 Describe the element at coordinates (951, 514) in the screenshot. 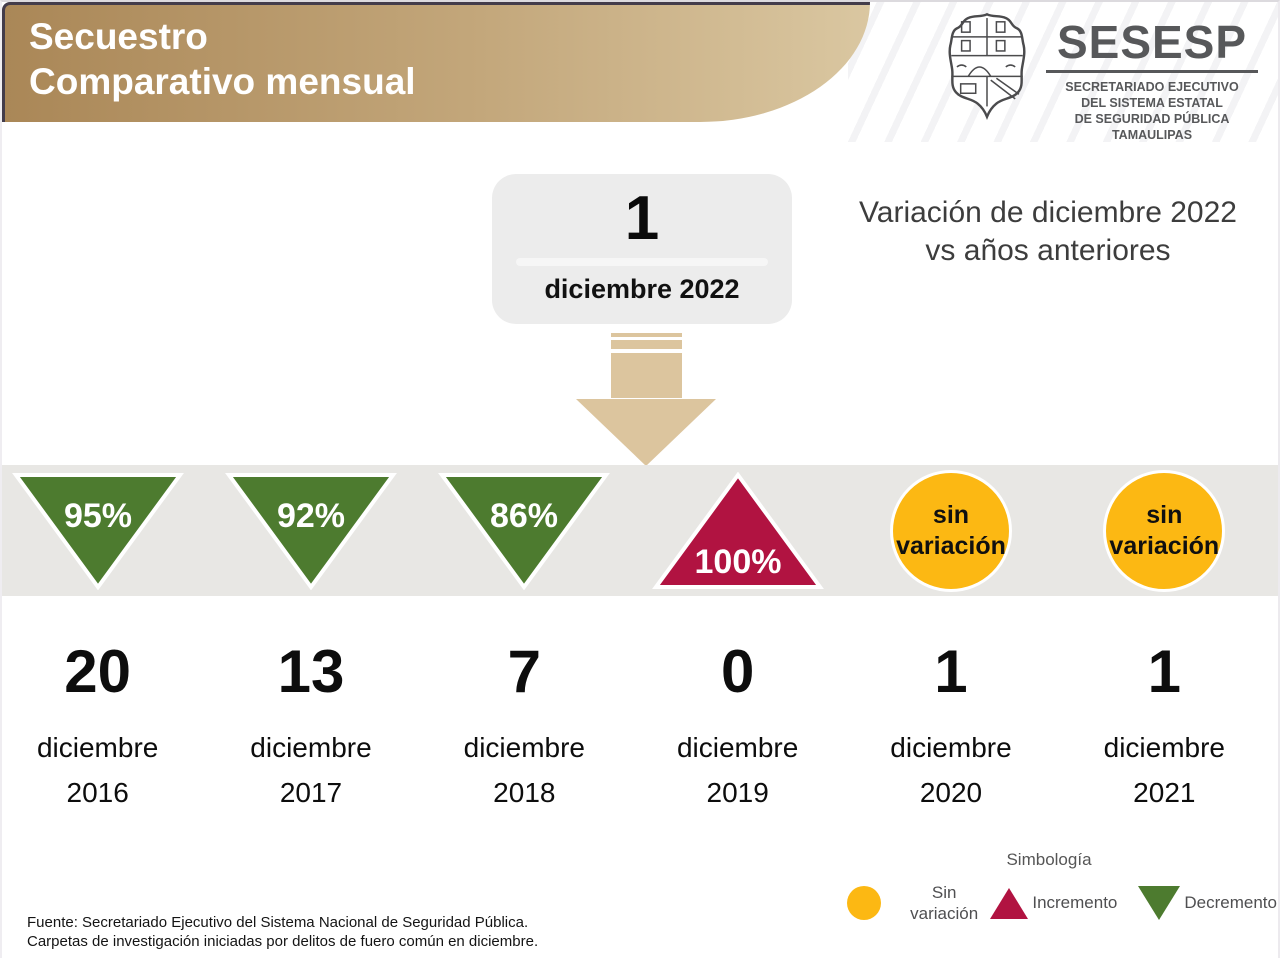

I see `no-variation-2020-line1: sin` at that location.